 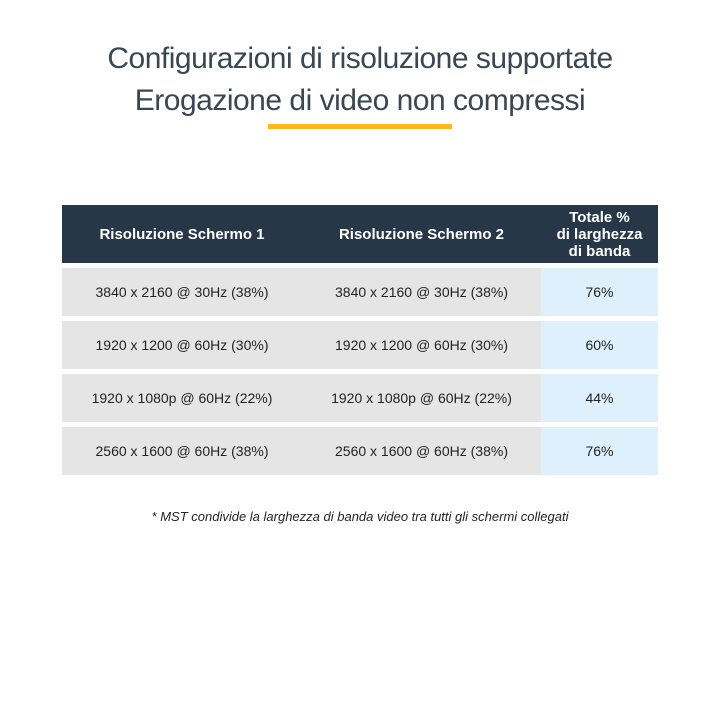 I want to click on cell-screen2-resolution: 1920 x 1200 @ 60Hz (30%), so click(x=421, y=345).